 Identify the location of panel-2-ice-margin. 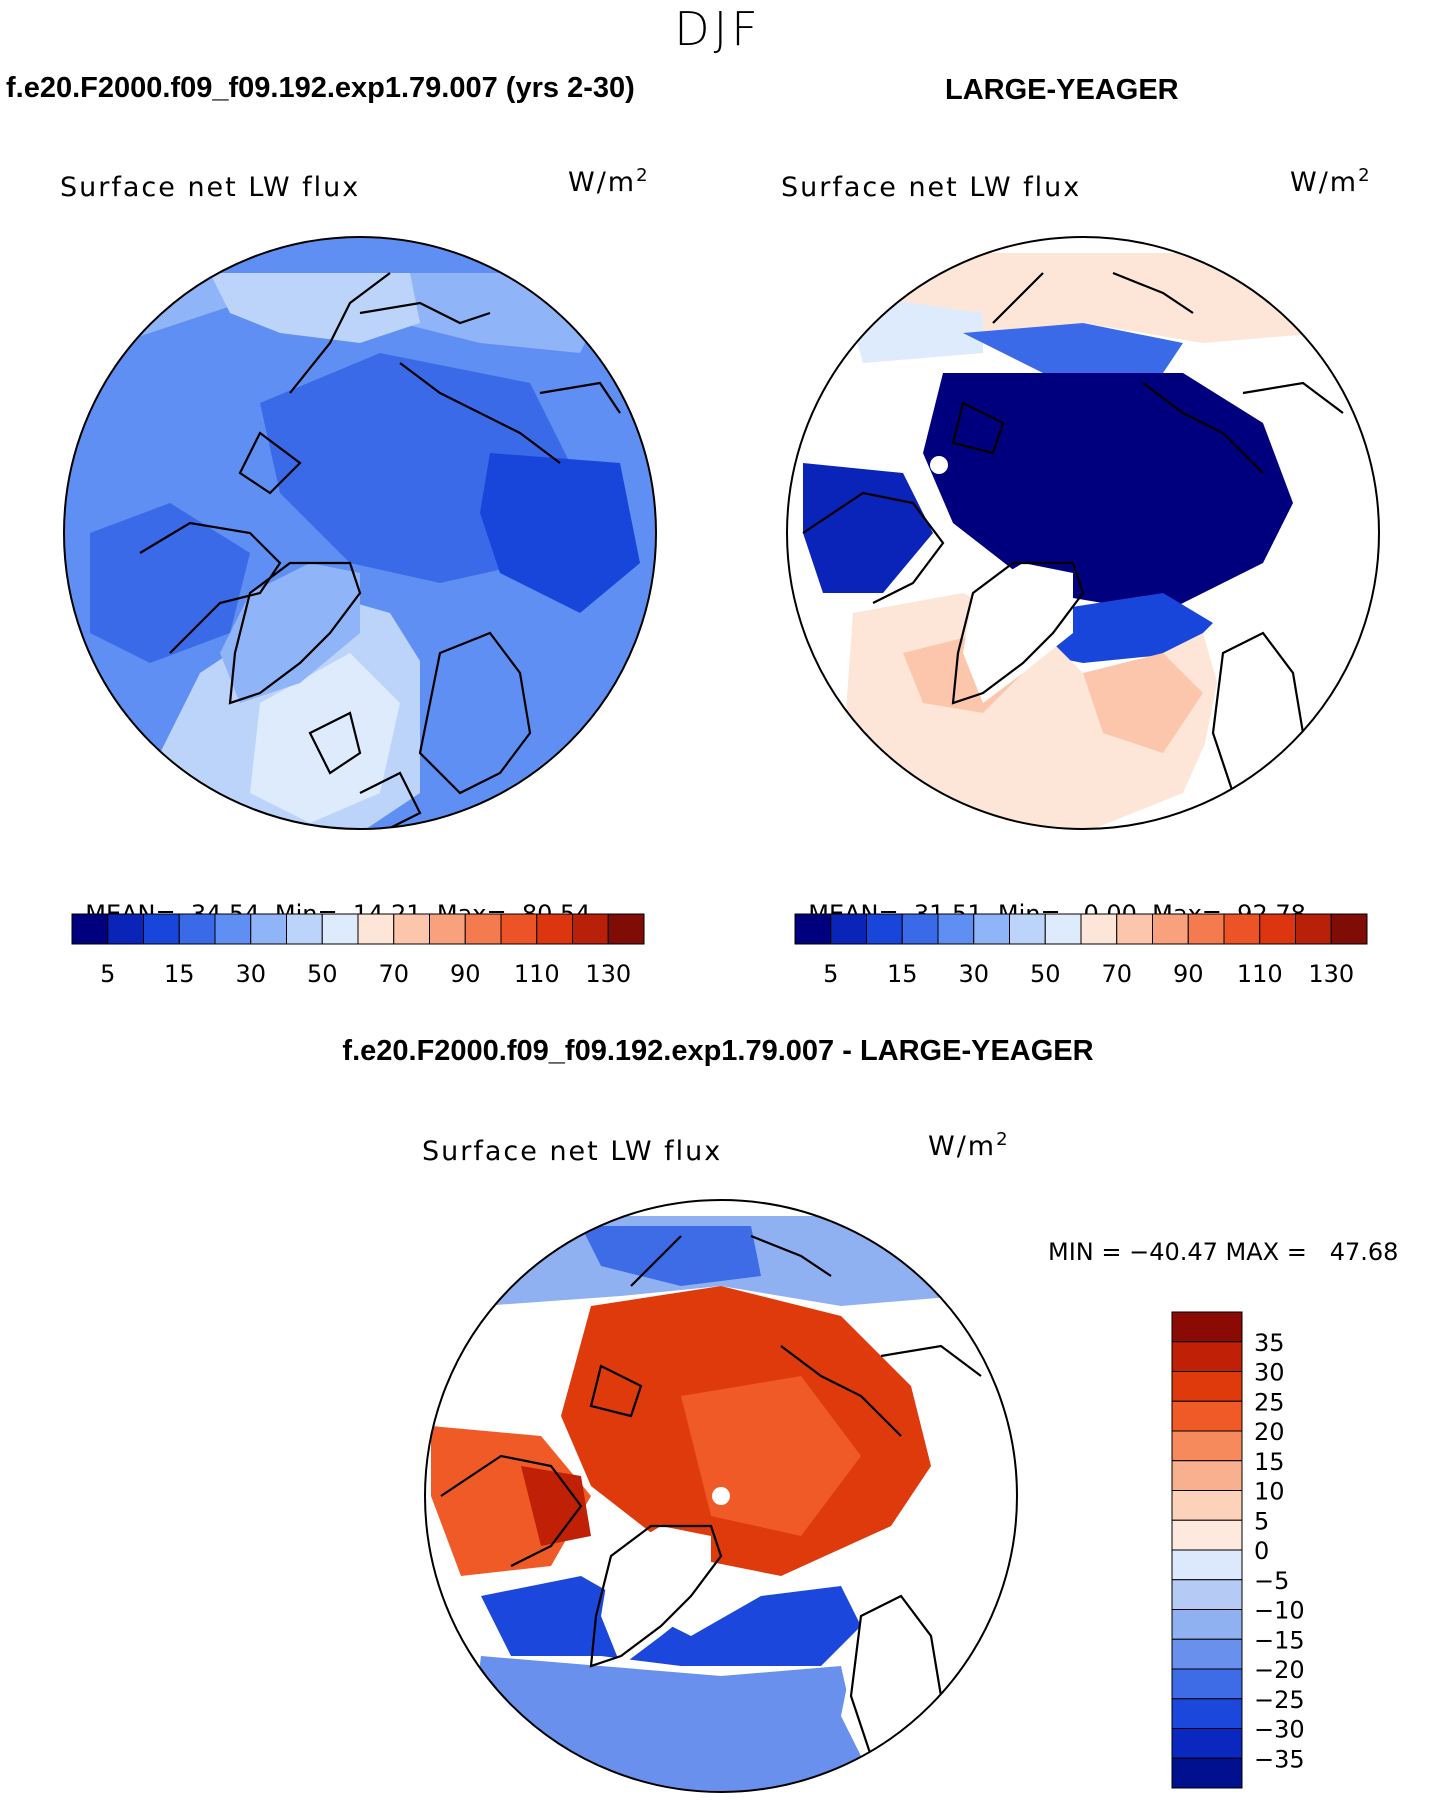
(1123, 628).